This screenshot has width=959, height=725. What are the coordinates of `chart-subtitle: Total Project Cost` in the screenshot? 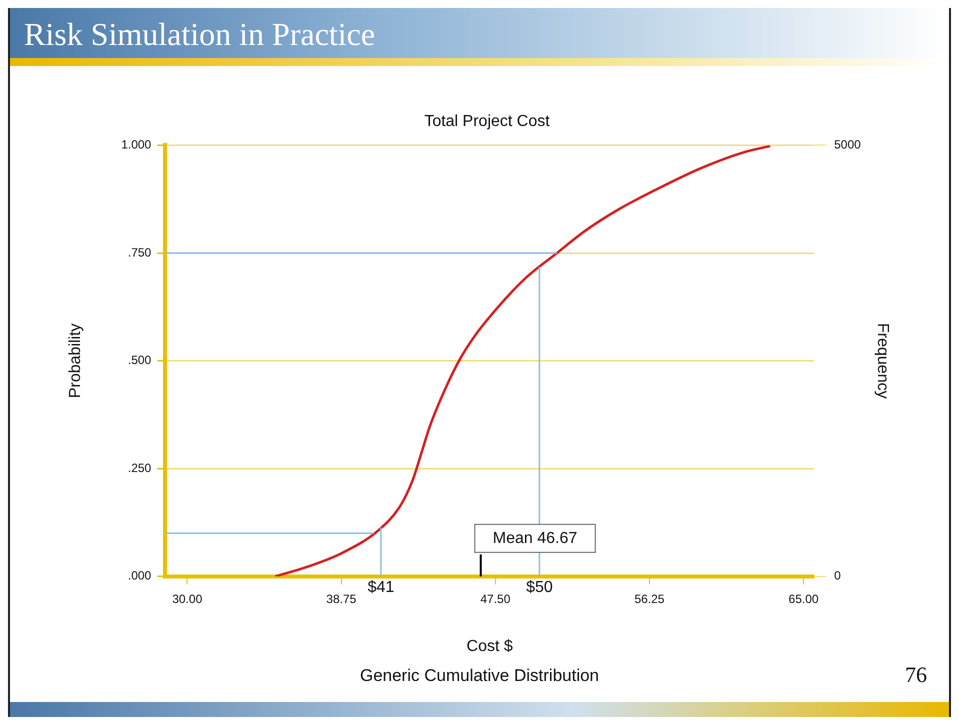 It's located at (487, 121).